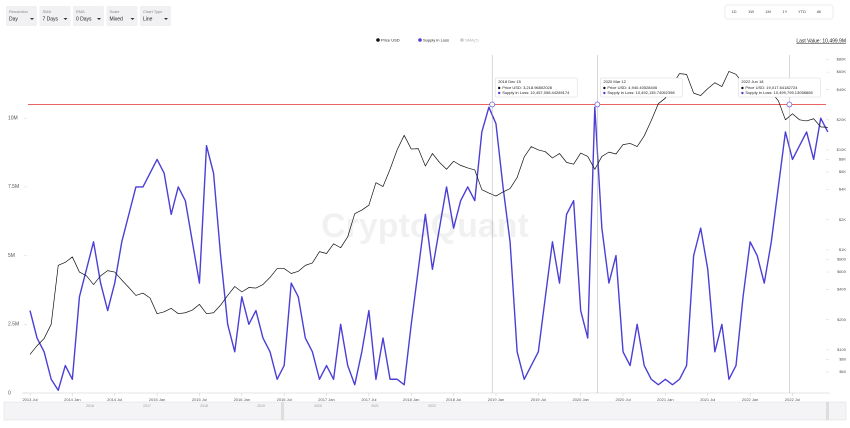 This screenshot has width=850, height=428. Describe the element at coordinates (51, 19) in the screenshot. I see `control-value: 7 Days` at that location.